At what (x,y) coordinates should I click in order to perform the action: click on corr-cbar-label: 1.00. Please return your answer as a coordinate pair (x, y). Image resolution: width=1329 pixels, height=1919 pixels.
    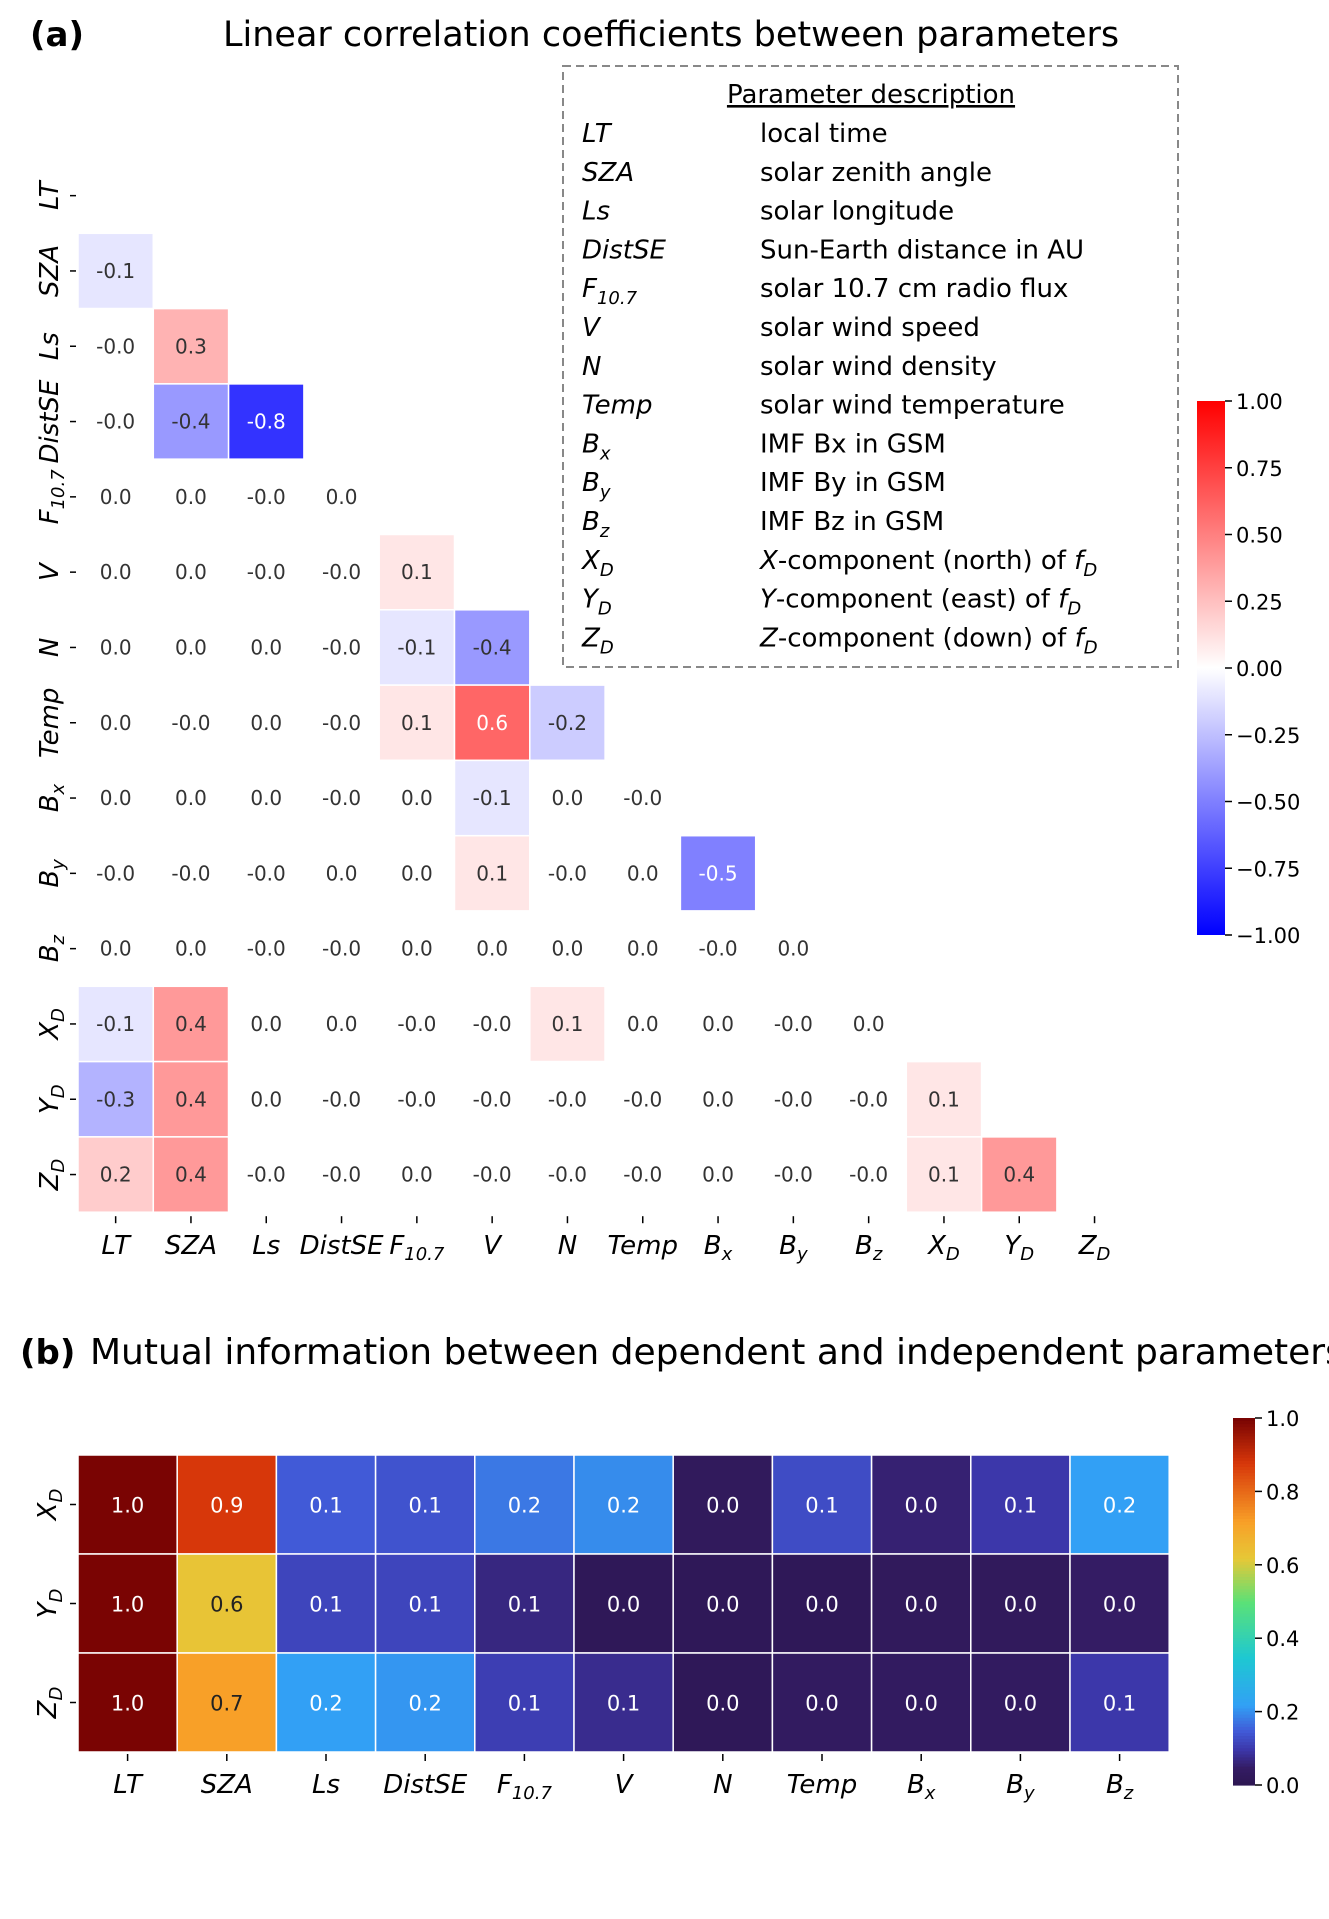
    Looking at the image, I should click on (1259, 402).